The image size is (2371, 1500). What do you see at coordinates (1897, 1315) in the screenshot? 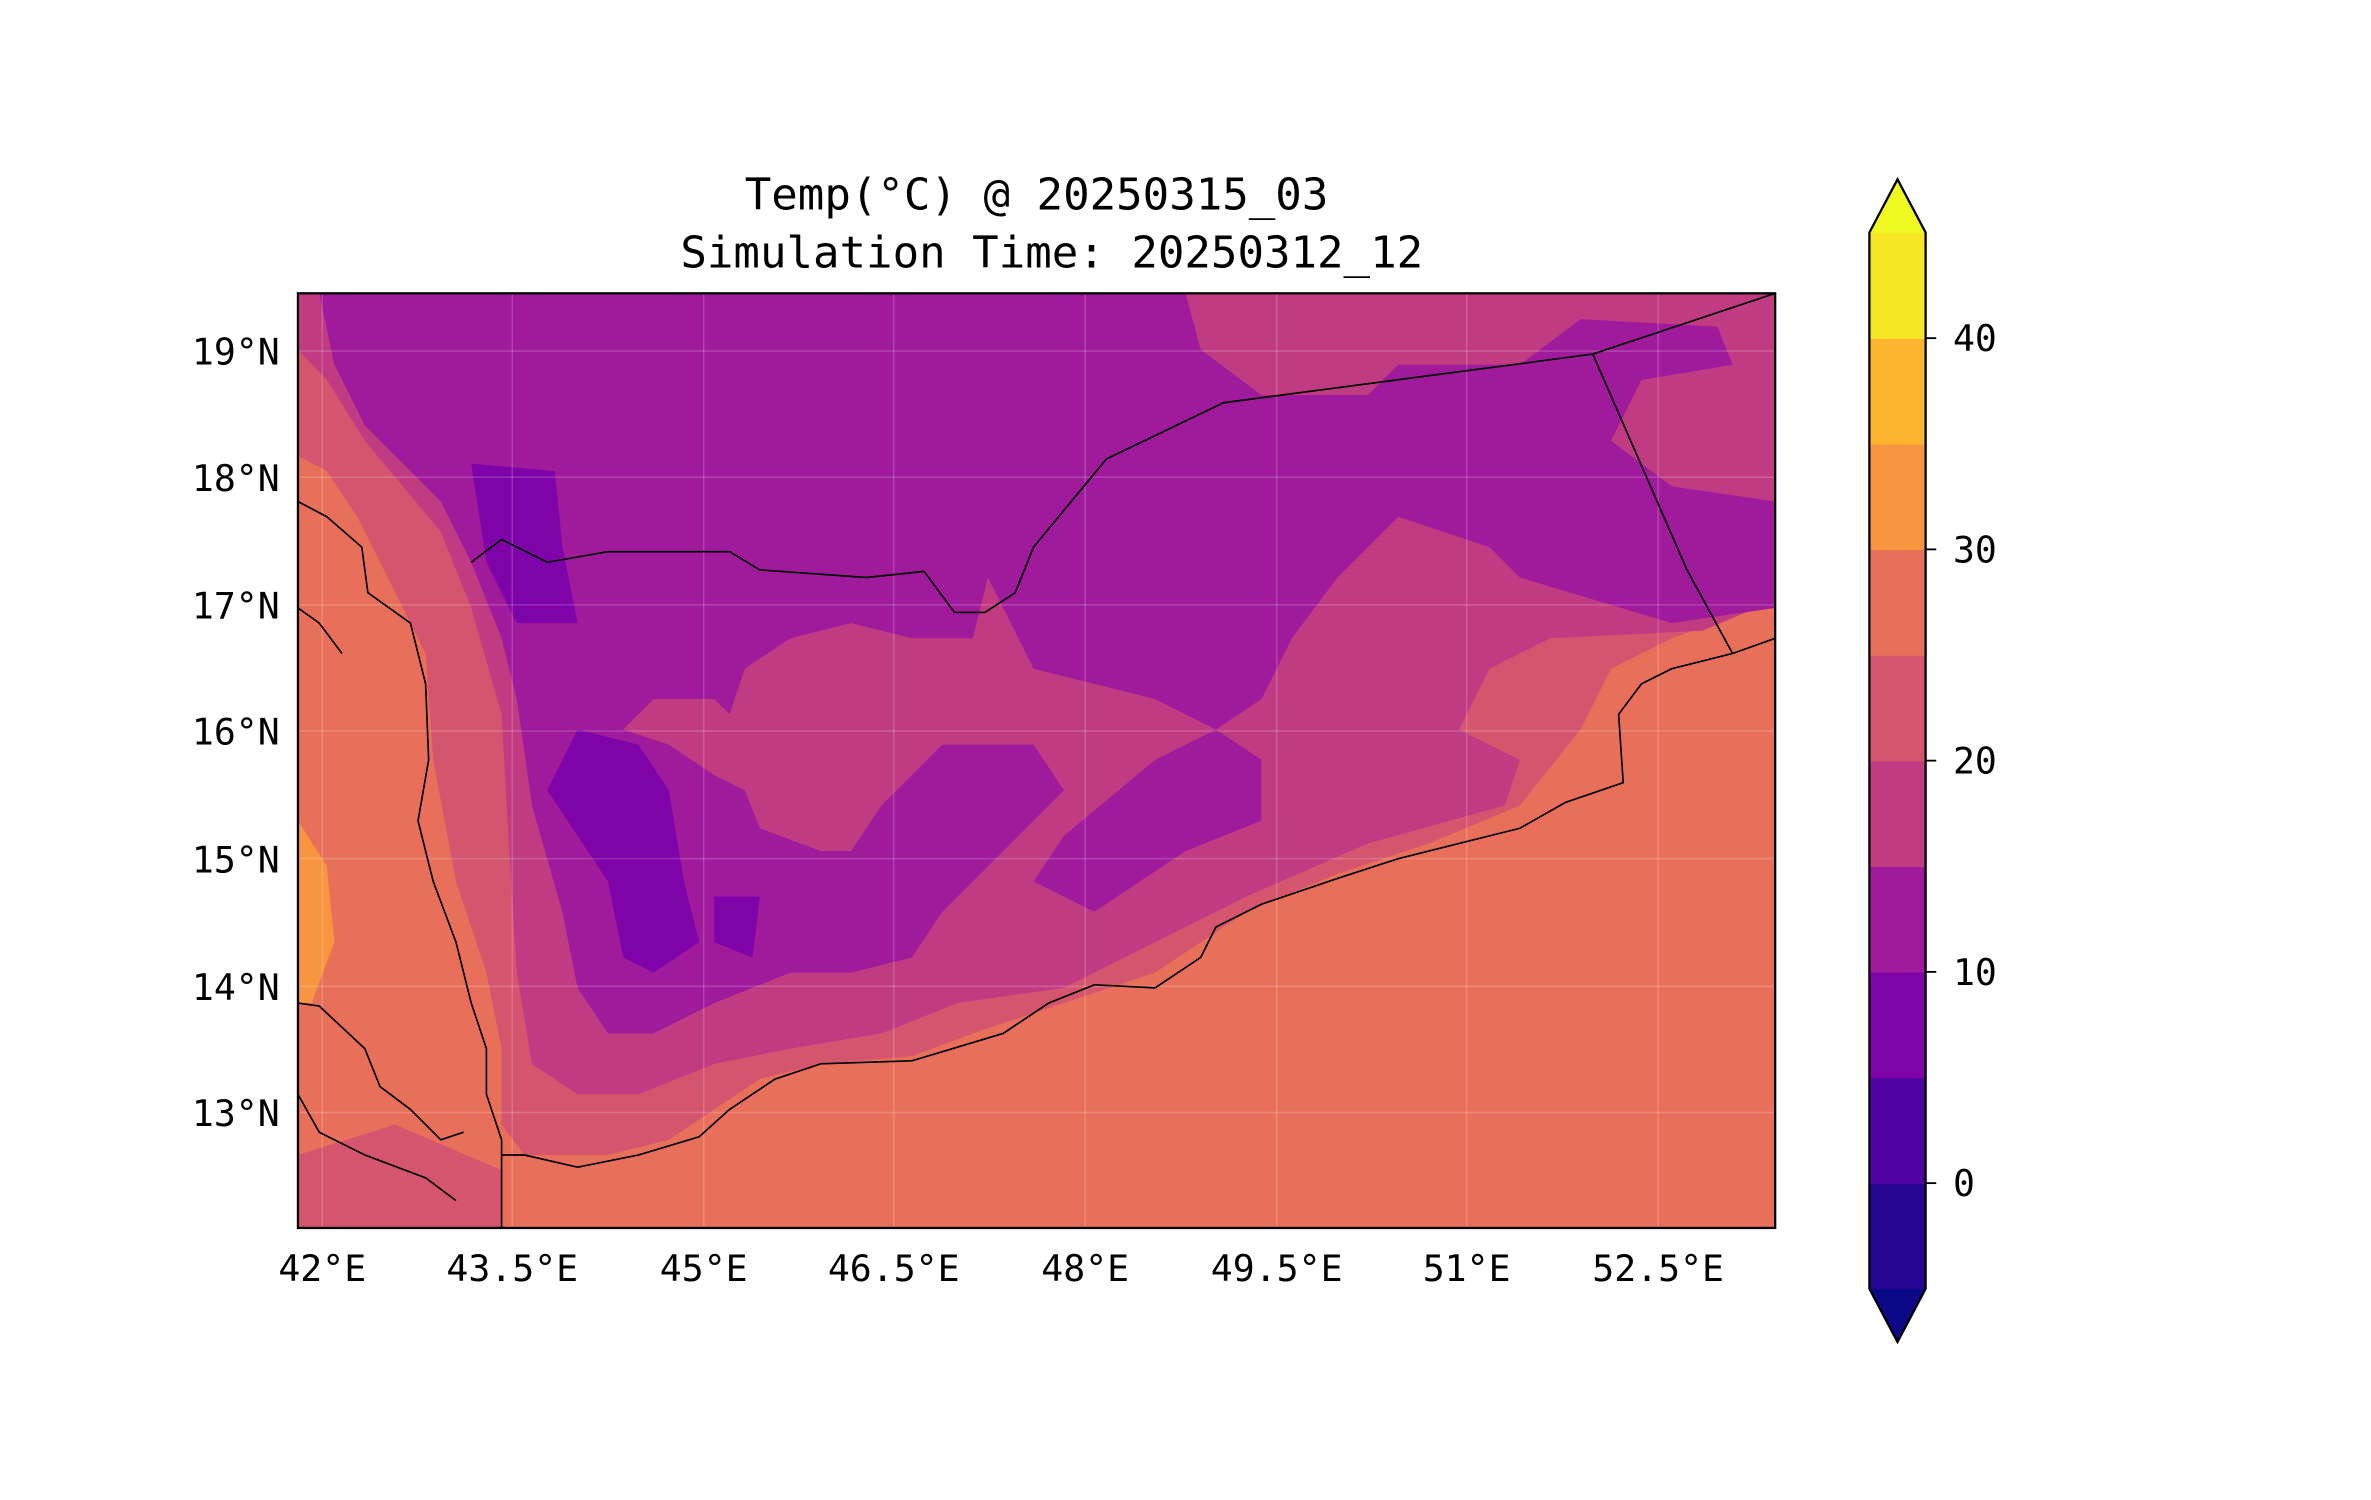
I see `colorbar-extend-under` at bounding box center [1897, 1315].